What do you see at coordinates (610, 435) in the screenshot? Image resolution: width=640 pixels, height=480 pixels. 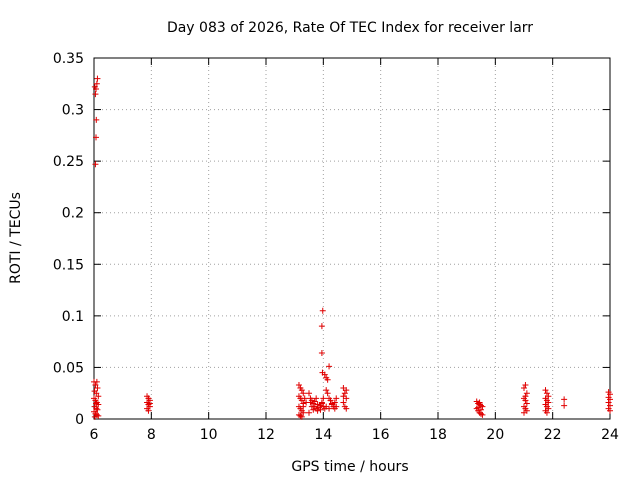 I see `x-tick-label: 24` at bounding box center [610, 435].